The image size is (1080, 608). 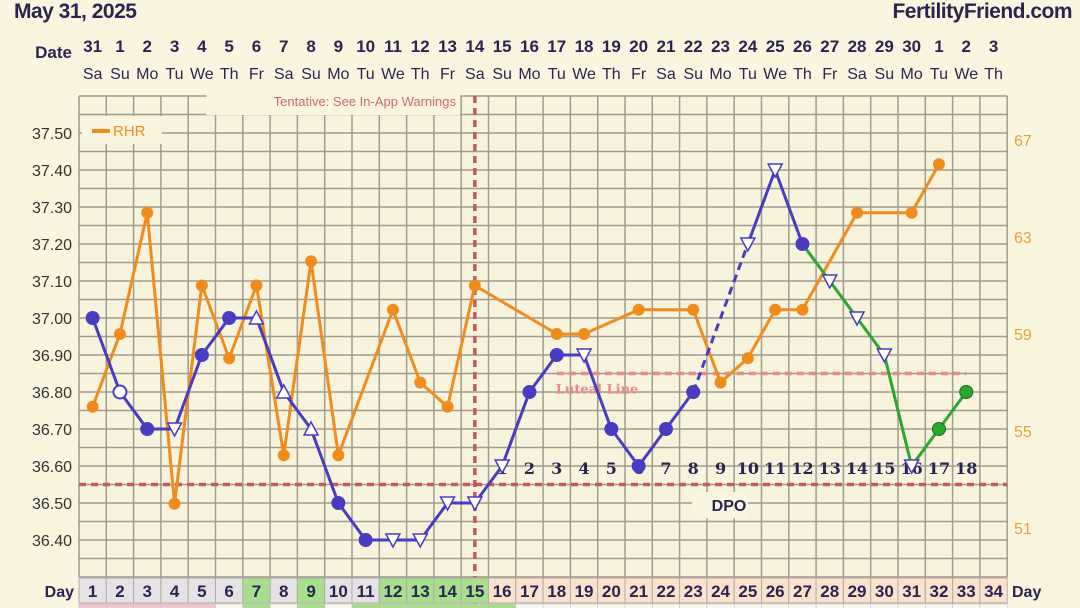 What do you see at coordinates (912, 74) in the screenshot?
I see `weekday-label: Mo` at bounding box center [912, 74].